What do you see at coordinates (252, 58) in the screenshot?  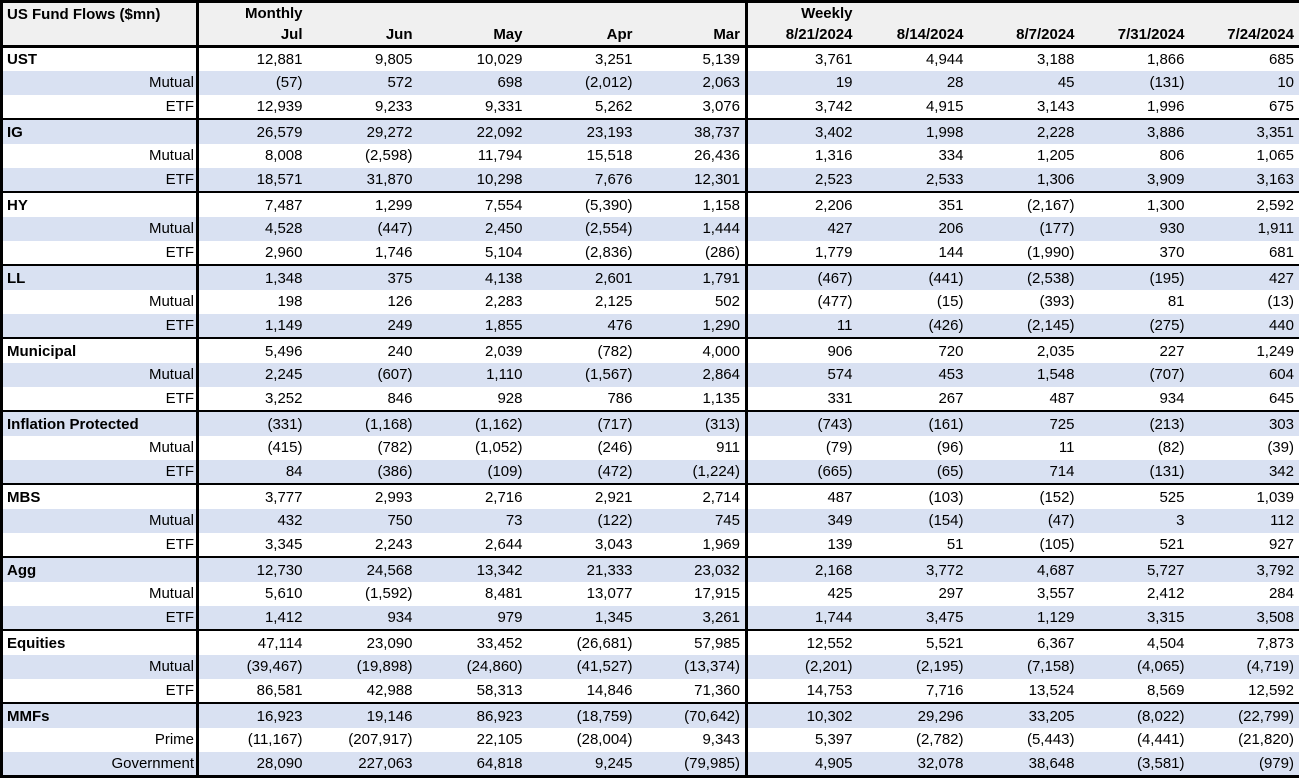 I see `cell-monthly: 12,881` at bounding box center [252, 58].